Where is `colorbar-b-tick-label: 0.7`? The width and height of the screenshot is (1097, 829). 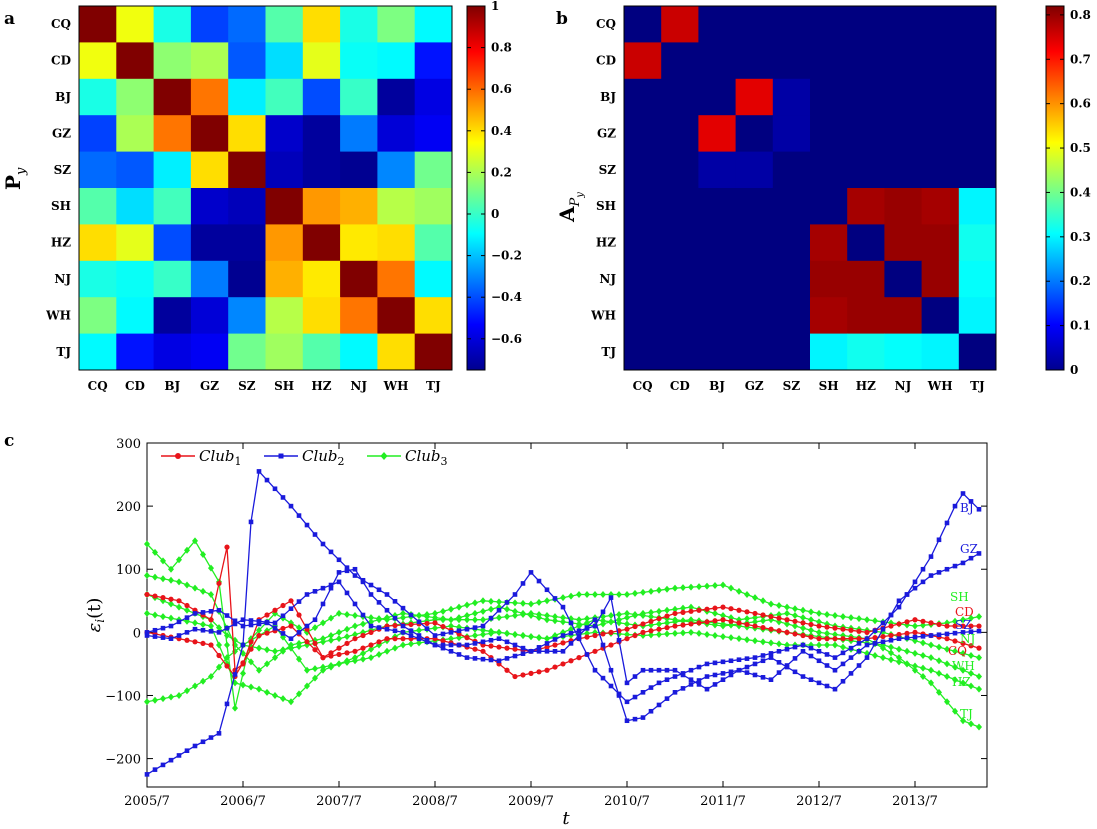 colorbar-b-tick-label: 0.7 is located at coordinates (1080, 59).